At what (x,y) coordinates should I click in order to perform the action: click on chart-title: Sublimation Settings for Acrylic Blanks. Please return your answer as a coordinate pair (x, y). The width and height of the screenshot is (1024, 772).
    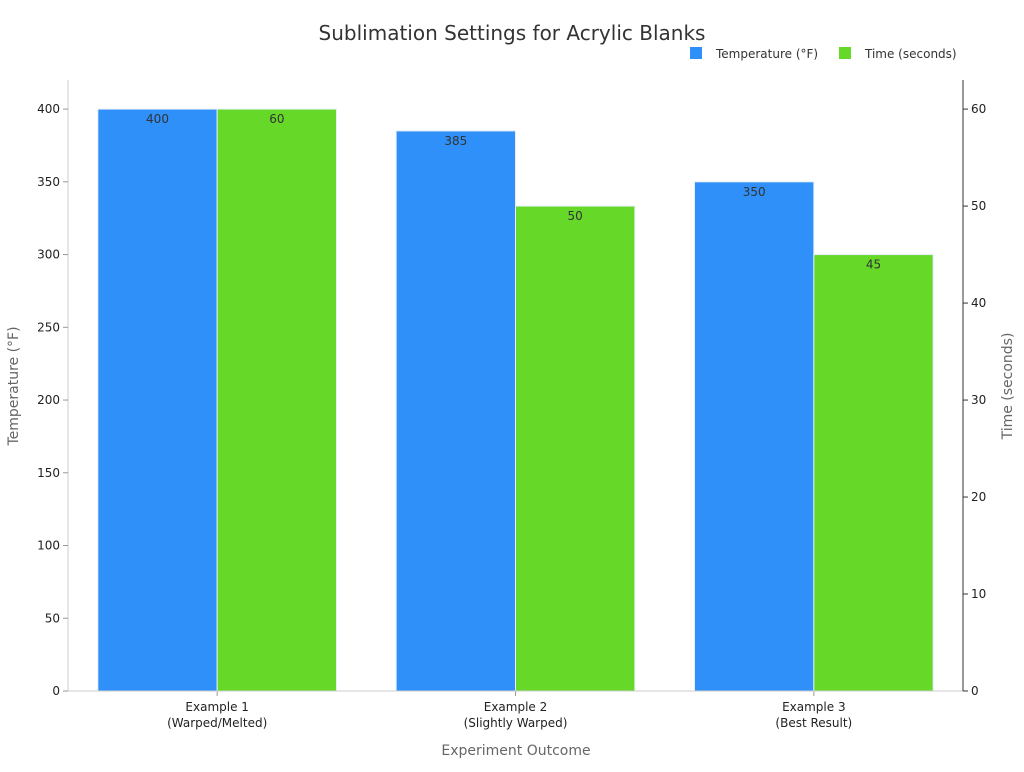
    Looking at the image, I should click on (512, 33).